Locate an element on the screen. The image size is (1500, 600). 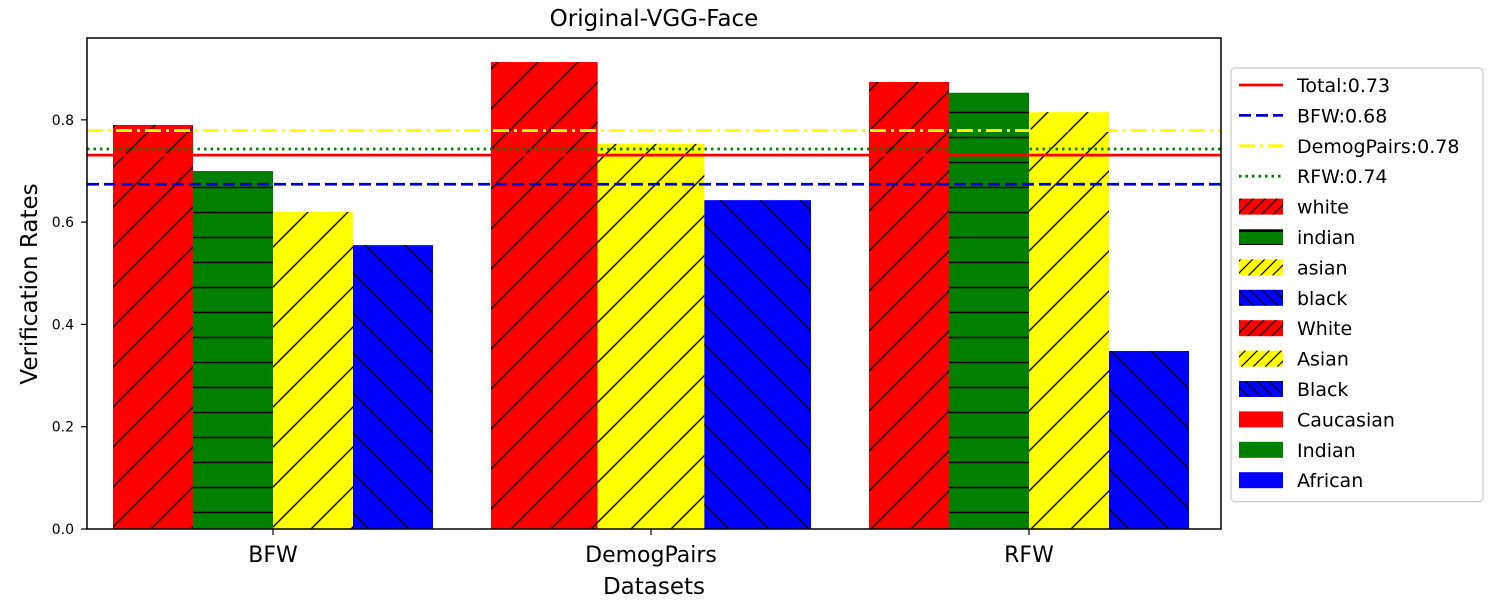
y-tick-label: 0.8 is located at coordinates (63, 121).